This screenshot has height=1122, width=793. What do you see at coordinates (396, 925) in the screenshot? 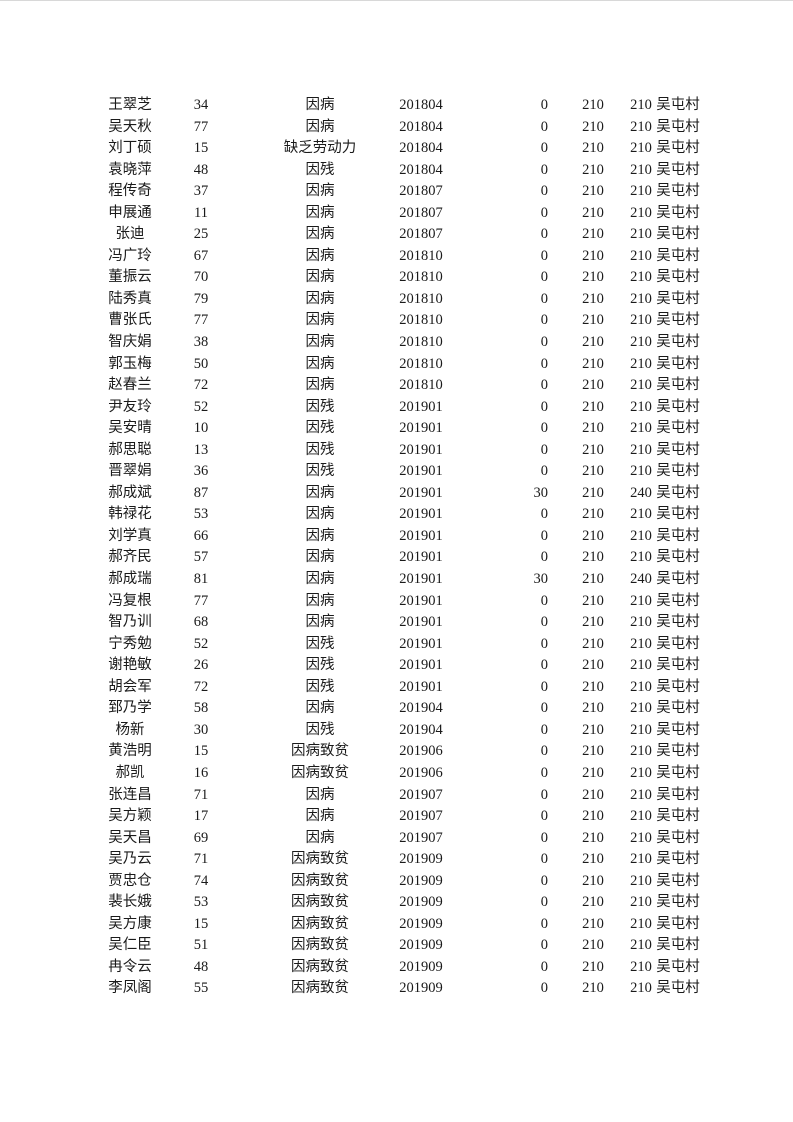
I see `table-row: 吴方康 15 因病致贫 201909 0 210 210 吴屯村` at bounding box center [396, 925].